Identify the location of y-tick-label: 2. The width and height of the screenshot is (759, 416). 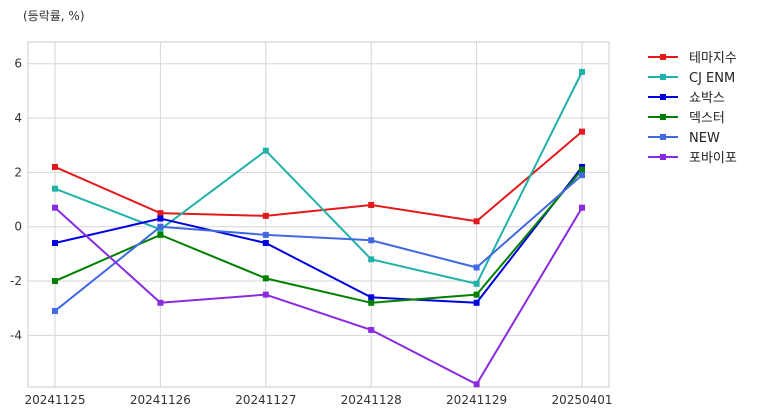
(18, 172).